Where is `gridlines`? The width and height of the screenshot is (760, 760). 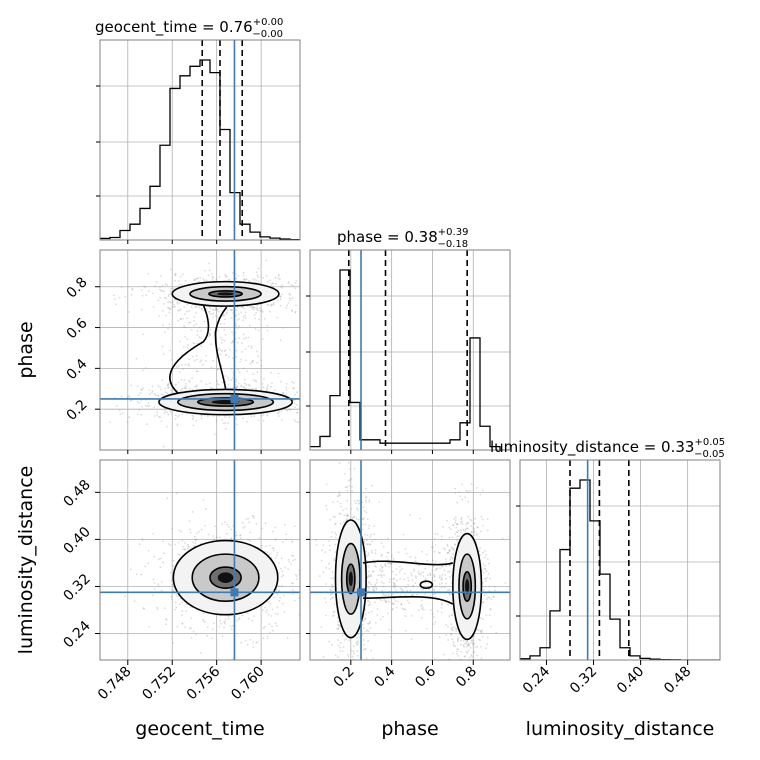 gridlines is located at coordinates (410, 350).